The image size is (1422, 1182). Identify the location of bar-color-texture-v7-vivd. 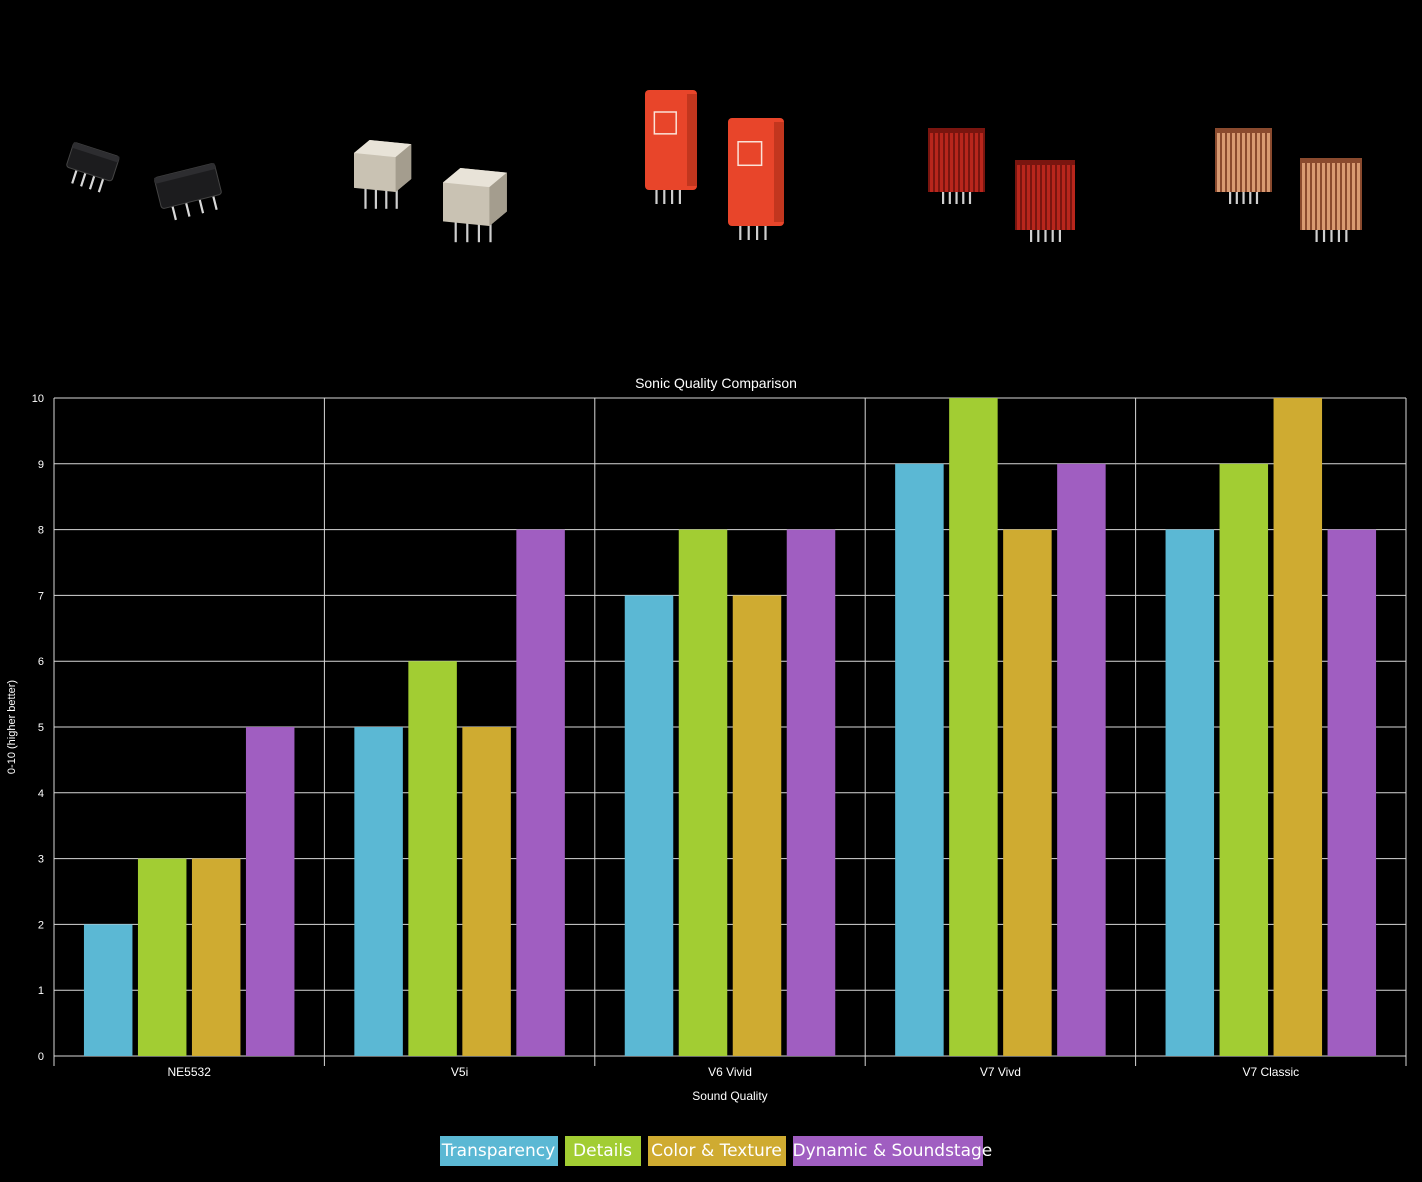
(1027, 792).